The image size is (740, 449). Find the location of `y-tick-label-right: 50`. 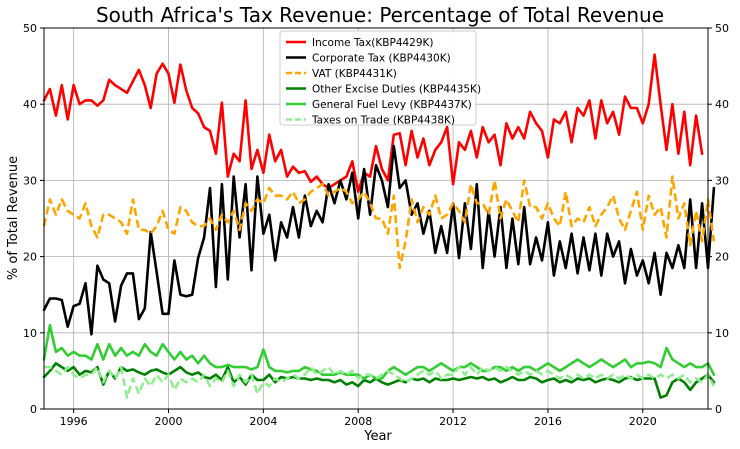

y-tick-label-right: 50 is located at coordinates (722, 28).